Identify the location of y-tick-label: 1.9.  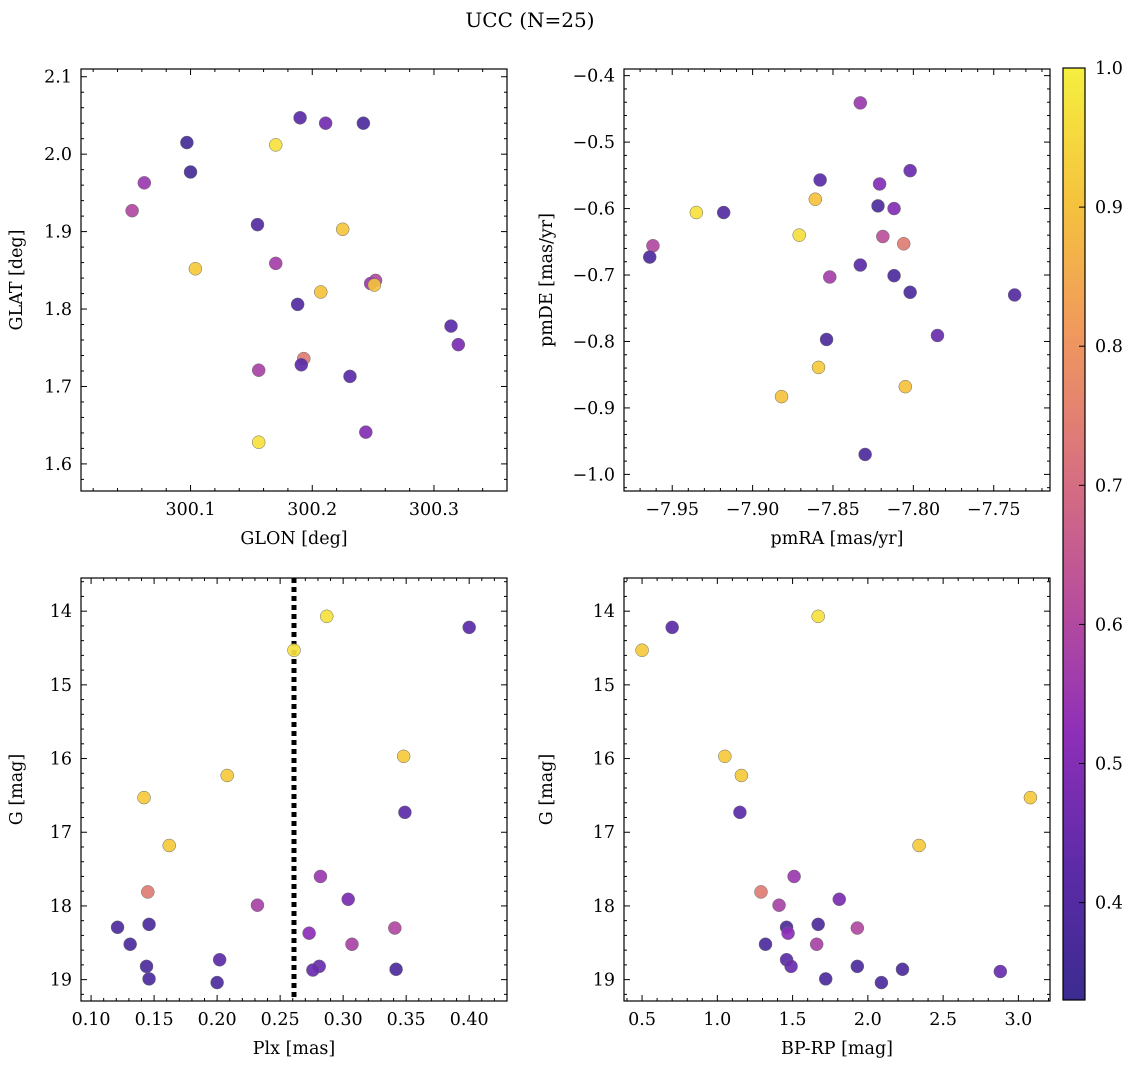
(58, 233).